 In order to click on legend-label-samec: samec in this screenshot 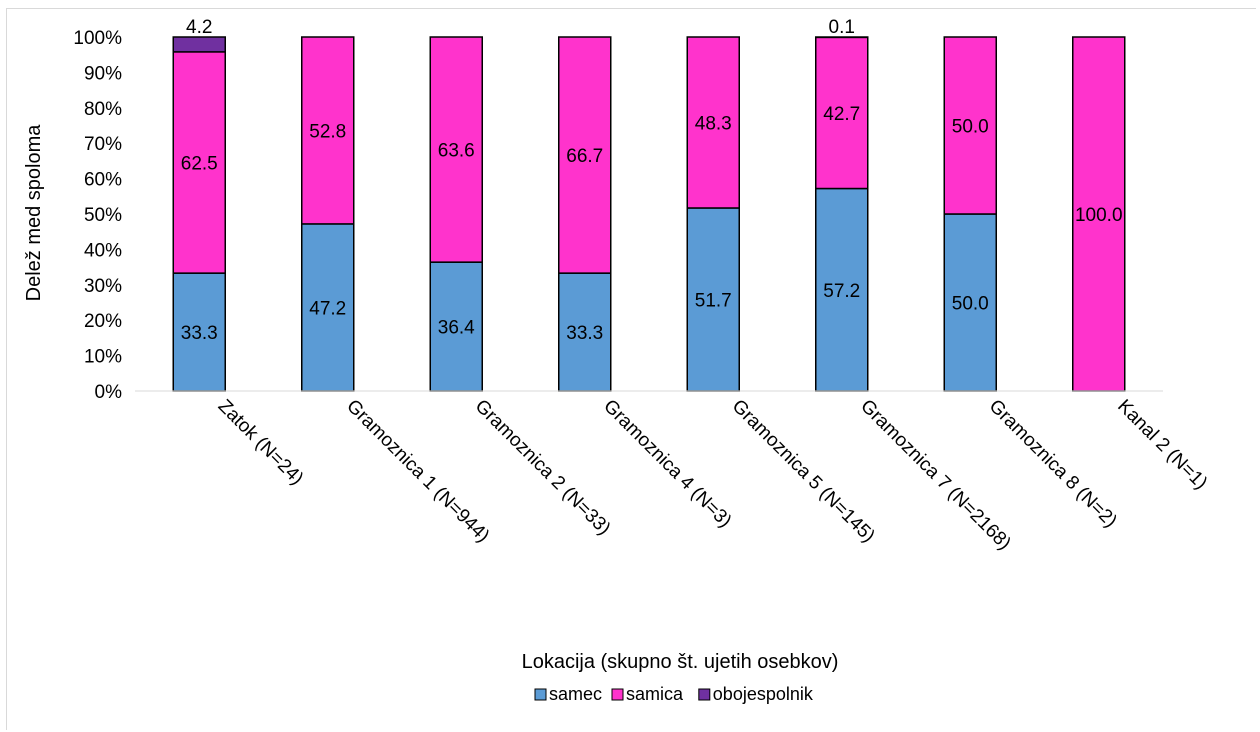, I will do `click(575, 694)`.